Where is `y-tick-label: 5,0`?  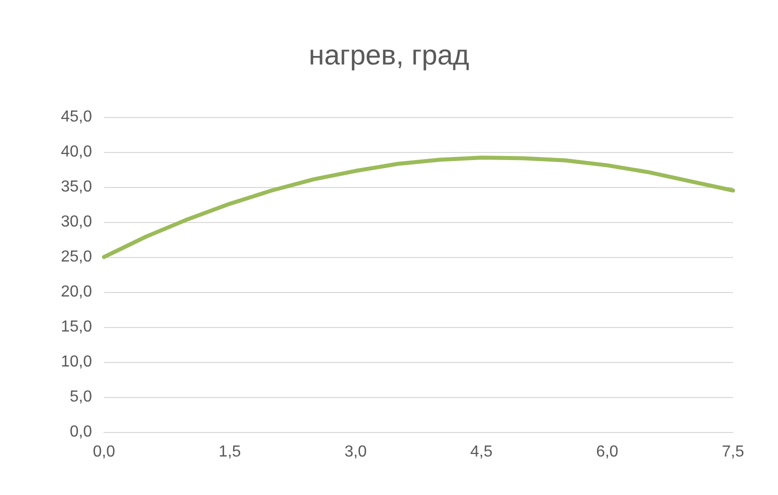
y-tick-label: 5,0 is located at coordinates (81, 397).